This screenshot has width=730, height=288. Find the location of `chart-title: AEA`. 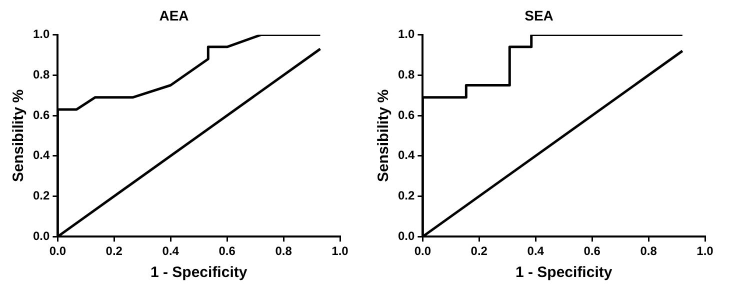

chart-title: AEA is located at coordinates (174, 15).